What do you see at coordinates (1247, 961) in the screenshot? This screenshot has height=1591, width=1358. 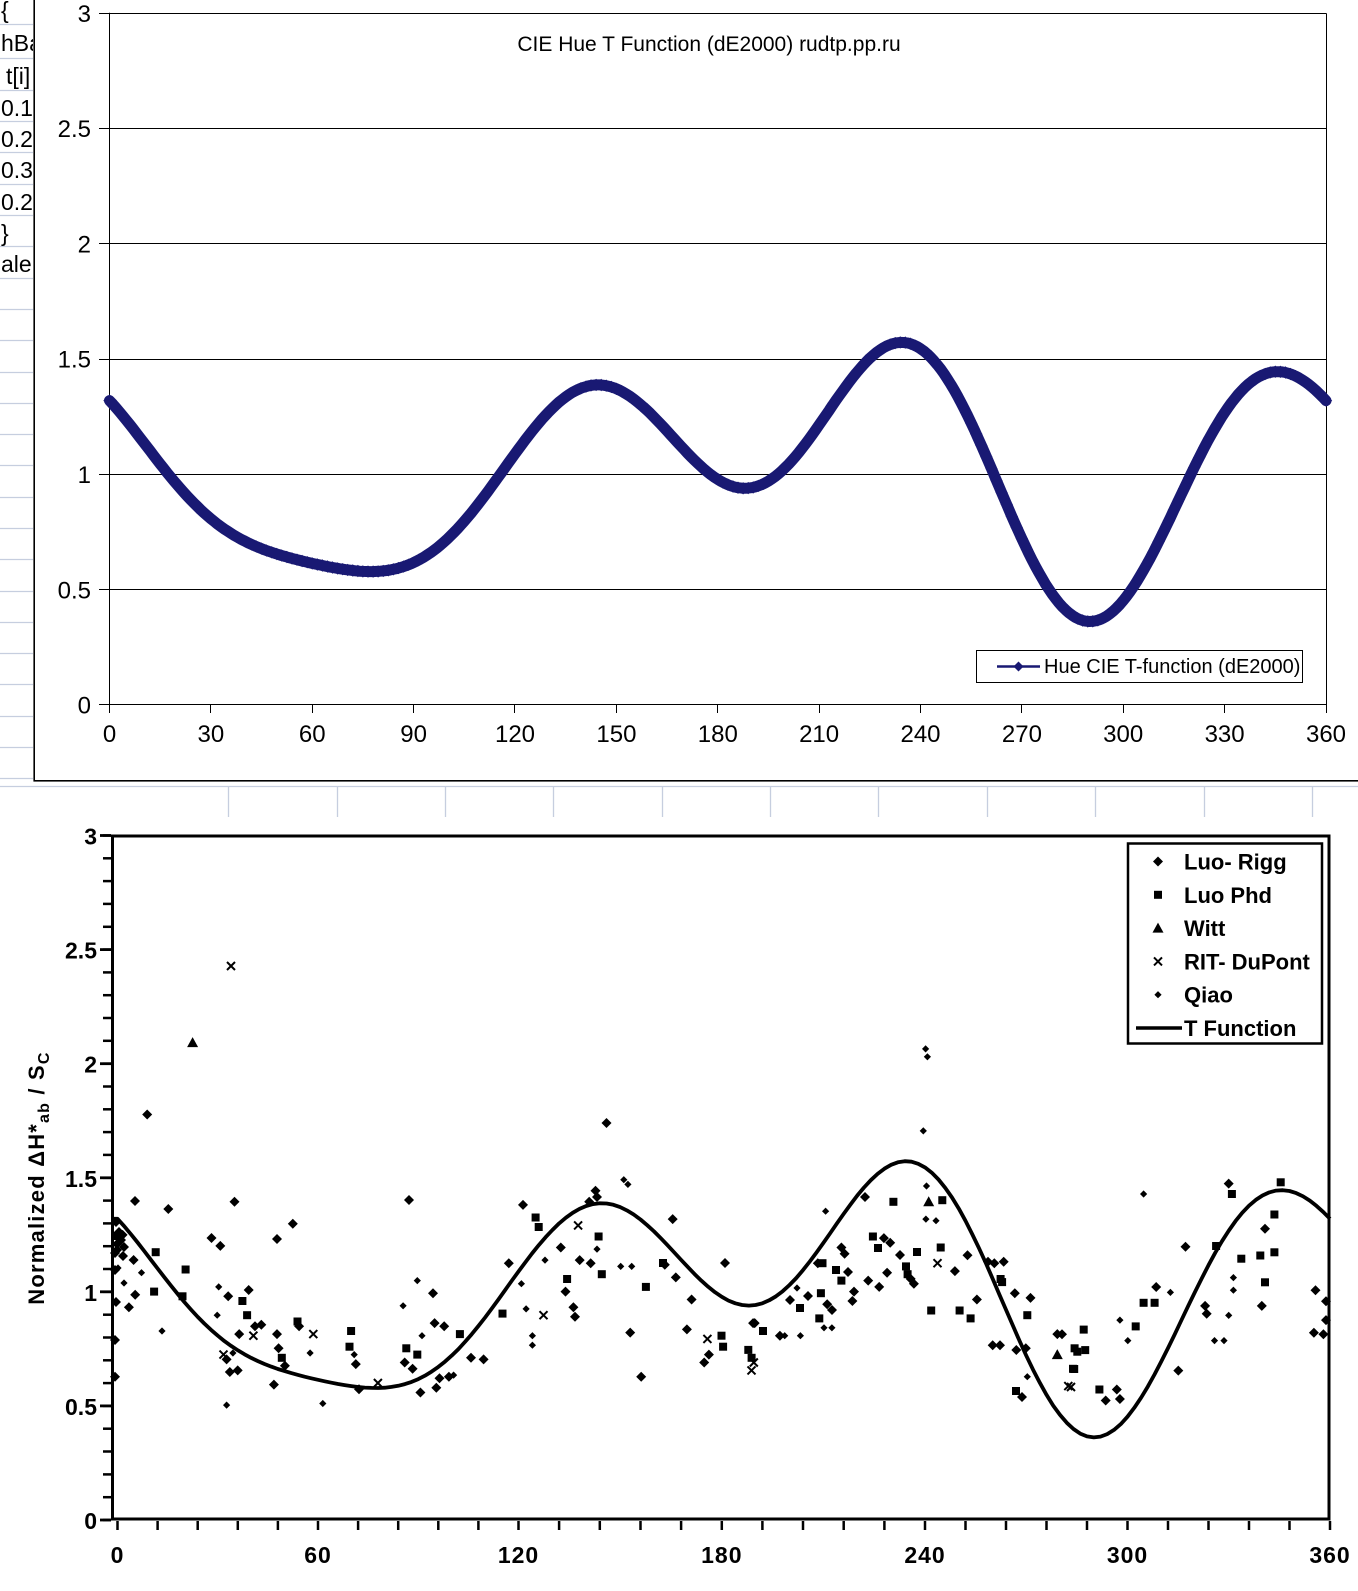 I see `svg-text: RIT- DuPont` at bounding box center [1247, 961].